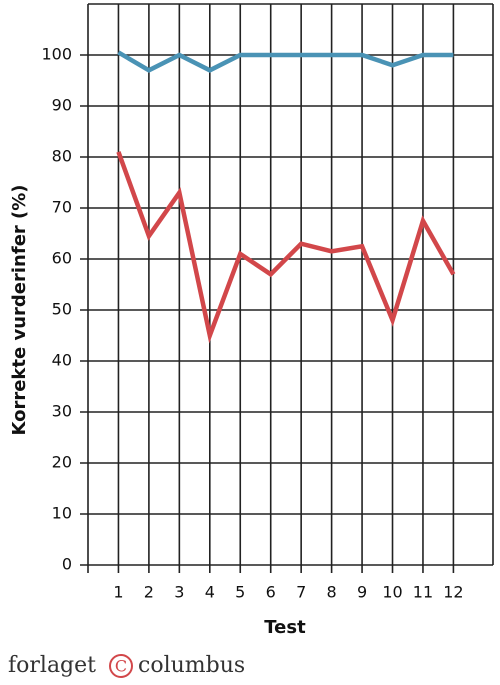 Image resolution: width=500 pixels, height=685 pixels. Describe the element at coordinates (62, 411) in the screenshot. I see `y-tick-label: 30` at that location.